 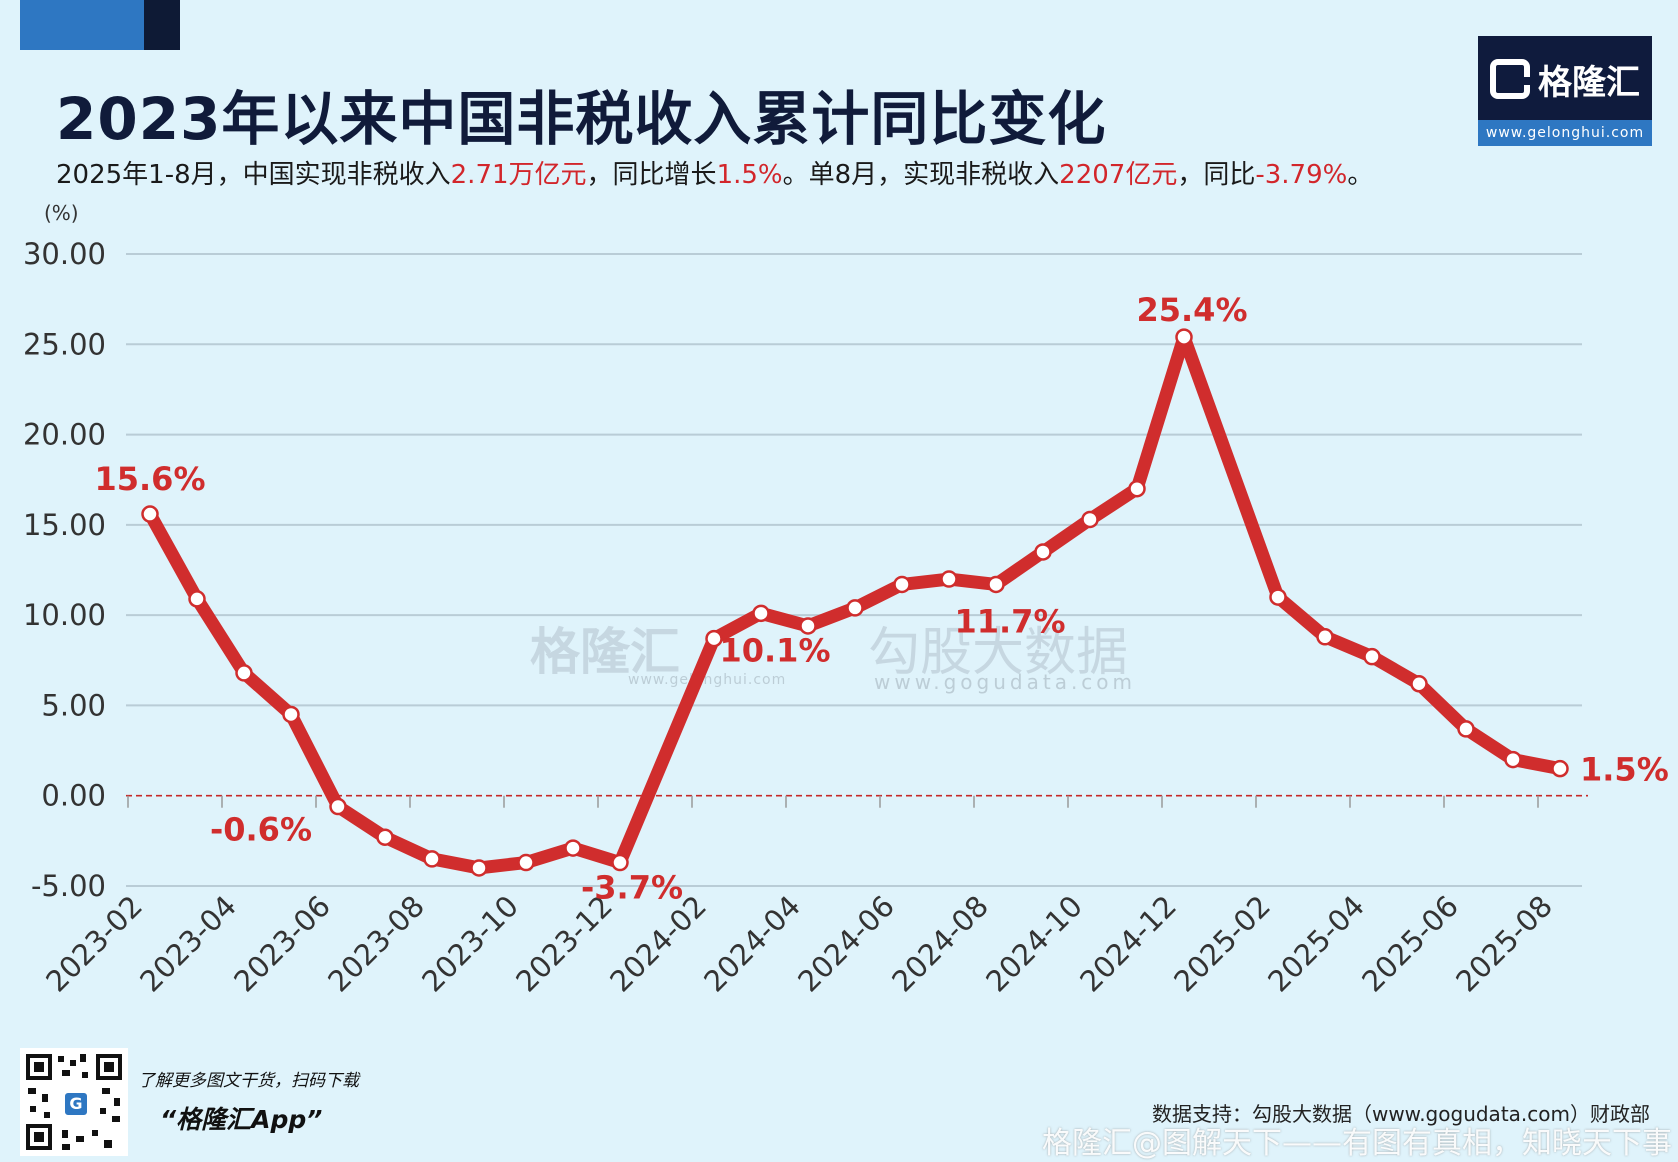 What do you see at coordinates (64, 344) in the screenshot?
I see `y-tick-label: 25.00` at bounding box center [64, 344].